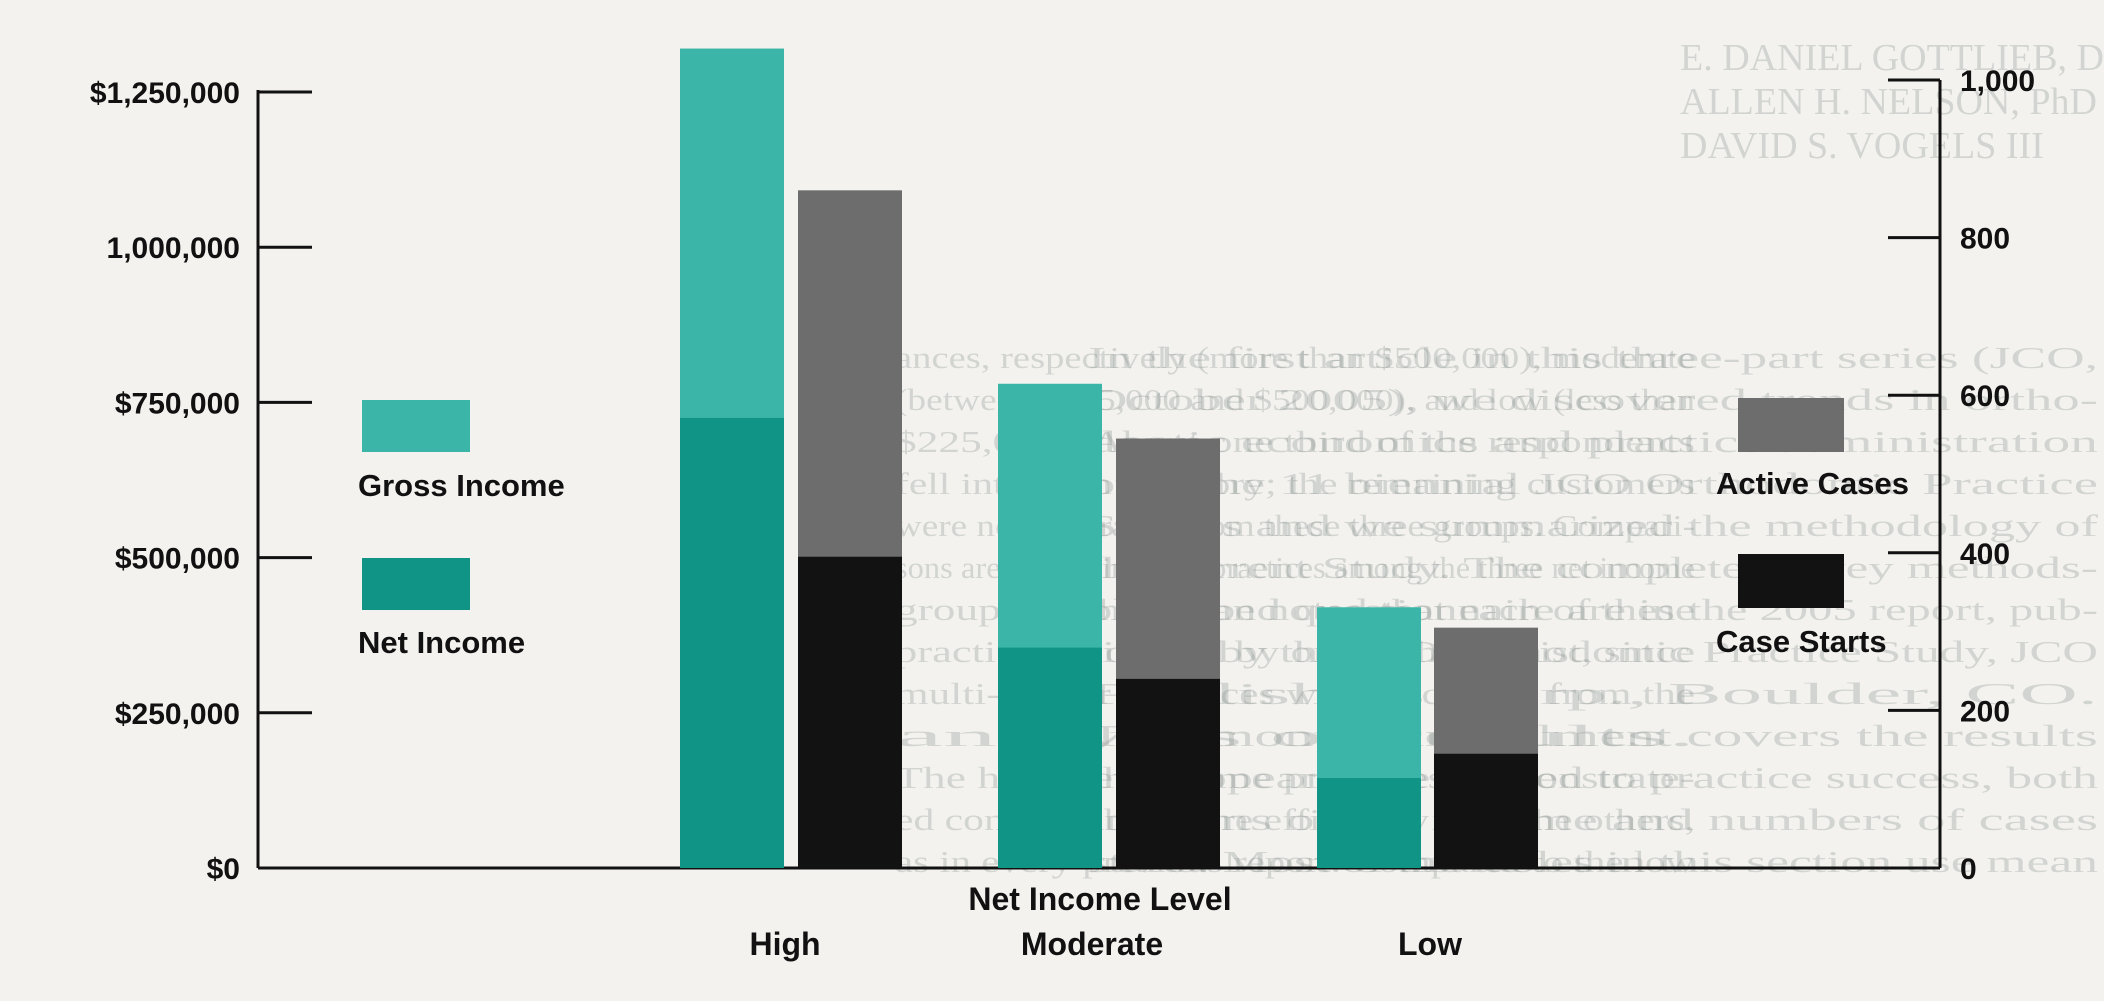 The height and width of the screenshot is (1001, 2104). What do you see at coordinates (784, 944) in the screenshot?
I see `category-label-high: High` at bounding box center [784, 944].